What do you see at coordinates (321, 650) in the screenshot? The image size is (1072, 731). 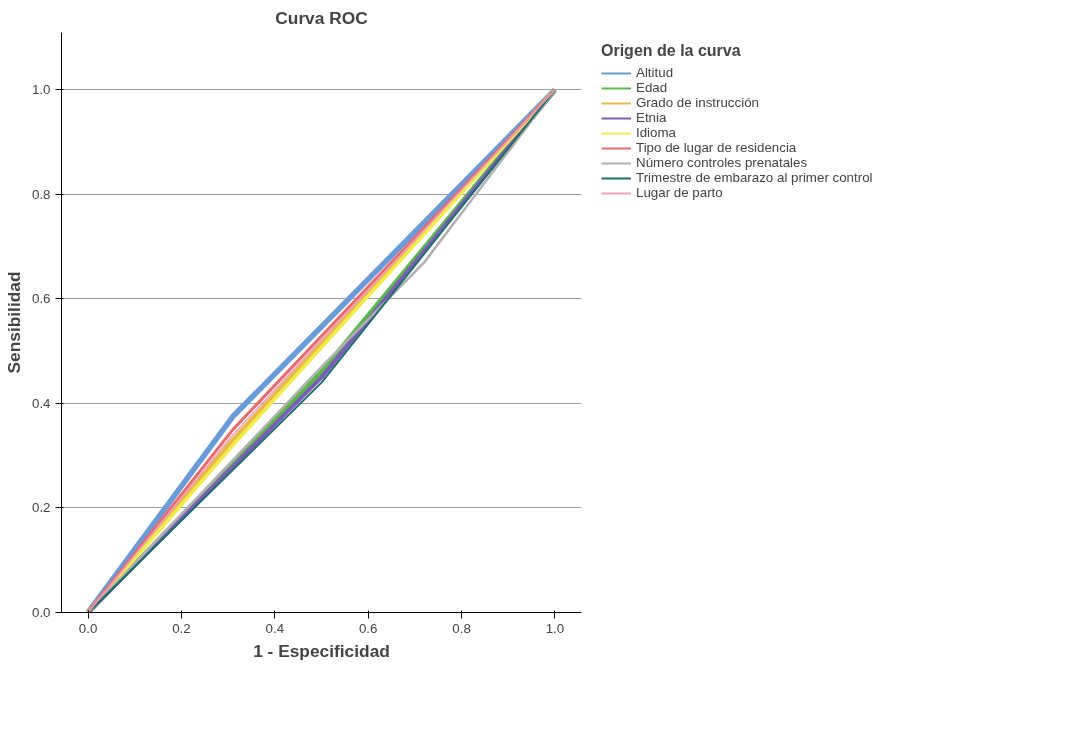 I see `x-axis-title: 1 - Especificidad` at bounding box center [321, 650].